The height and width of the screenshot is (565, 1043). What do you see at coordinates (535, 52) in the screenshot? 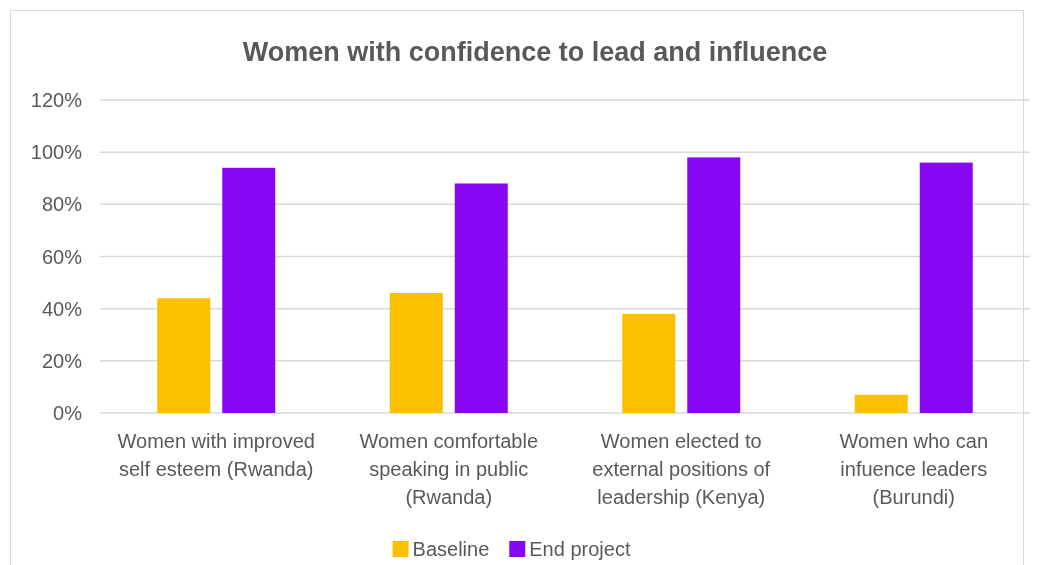
I see `chart-title: Women with confidence to lead and influence` at bounding box center [535, 52].